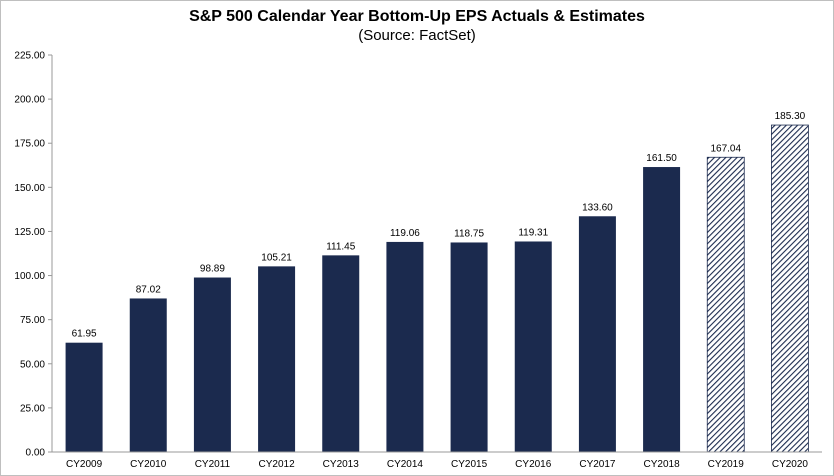 The width and height of the screenshot is (834, 476). What do you see at coordinates (661, 158) in the screenshot?
I see `bar-value-label: 161.50` at bounding box center [661, 158].